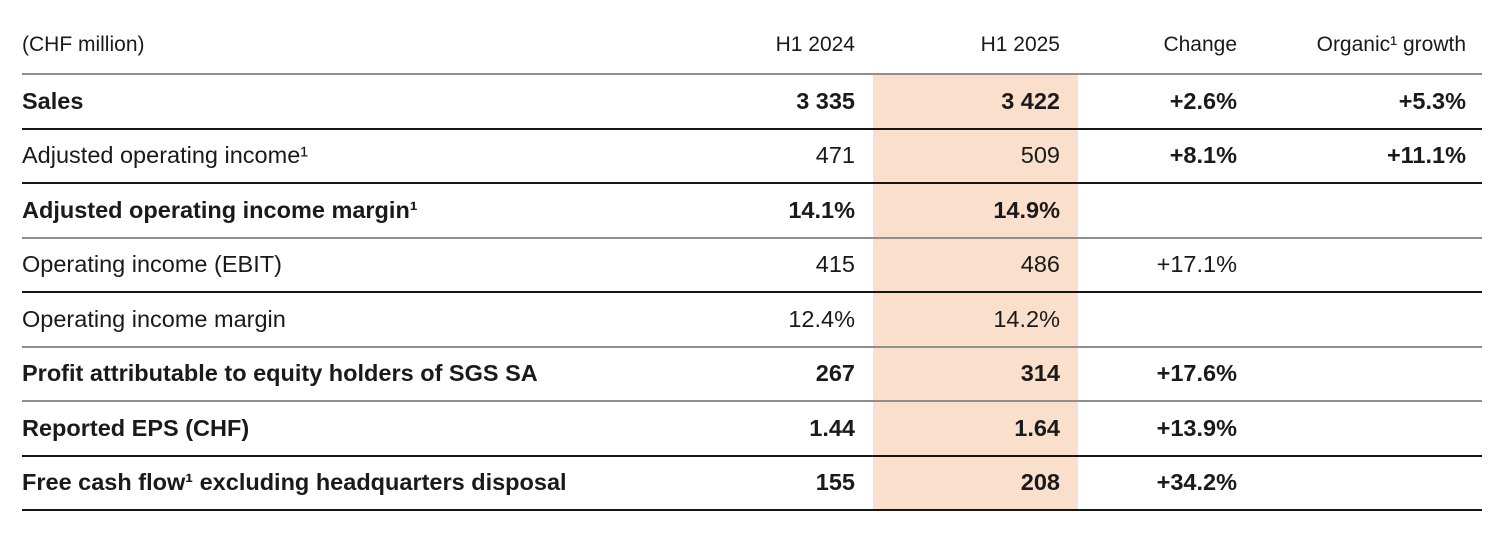 Image resolution: width=1504 pixels, height=555 pixels. I want to click on h1-2025-value: 509, so click(975, 156).